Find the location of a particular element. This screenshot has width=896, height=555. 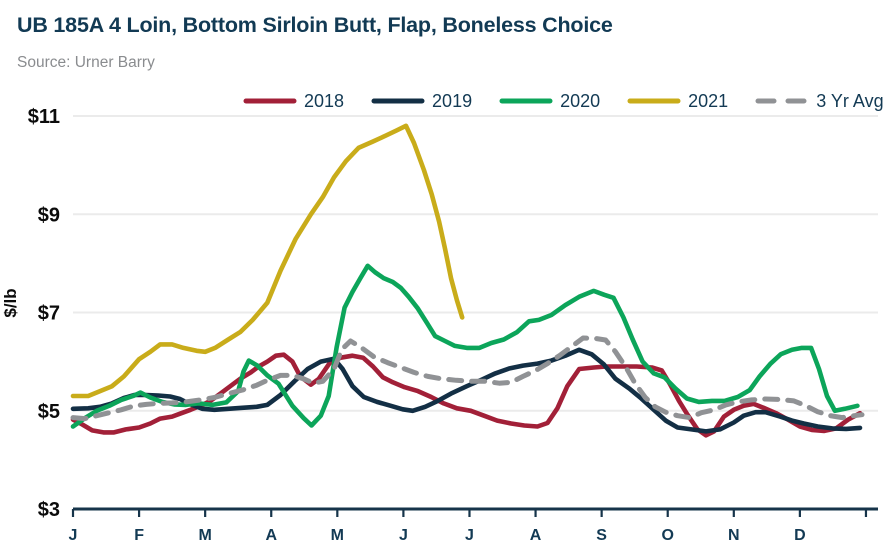

legend-item-3-yr-avg: 3 Yr Avg is located at coordinates (819, 101).